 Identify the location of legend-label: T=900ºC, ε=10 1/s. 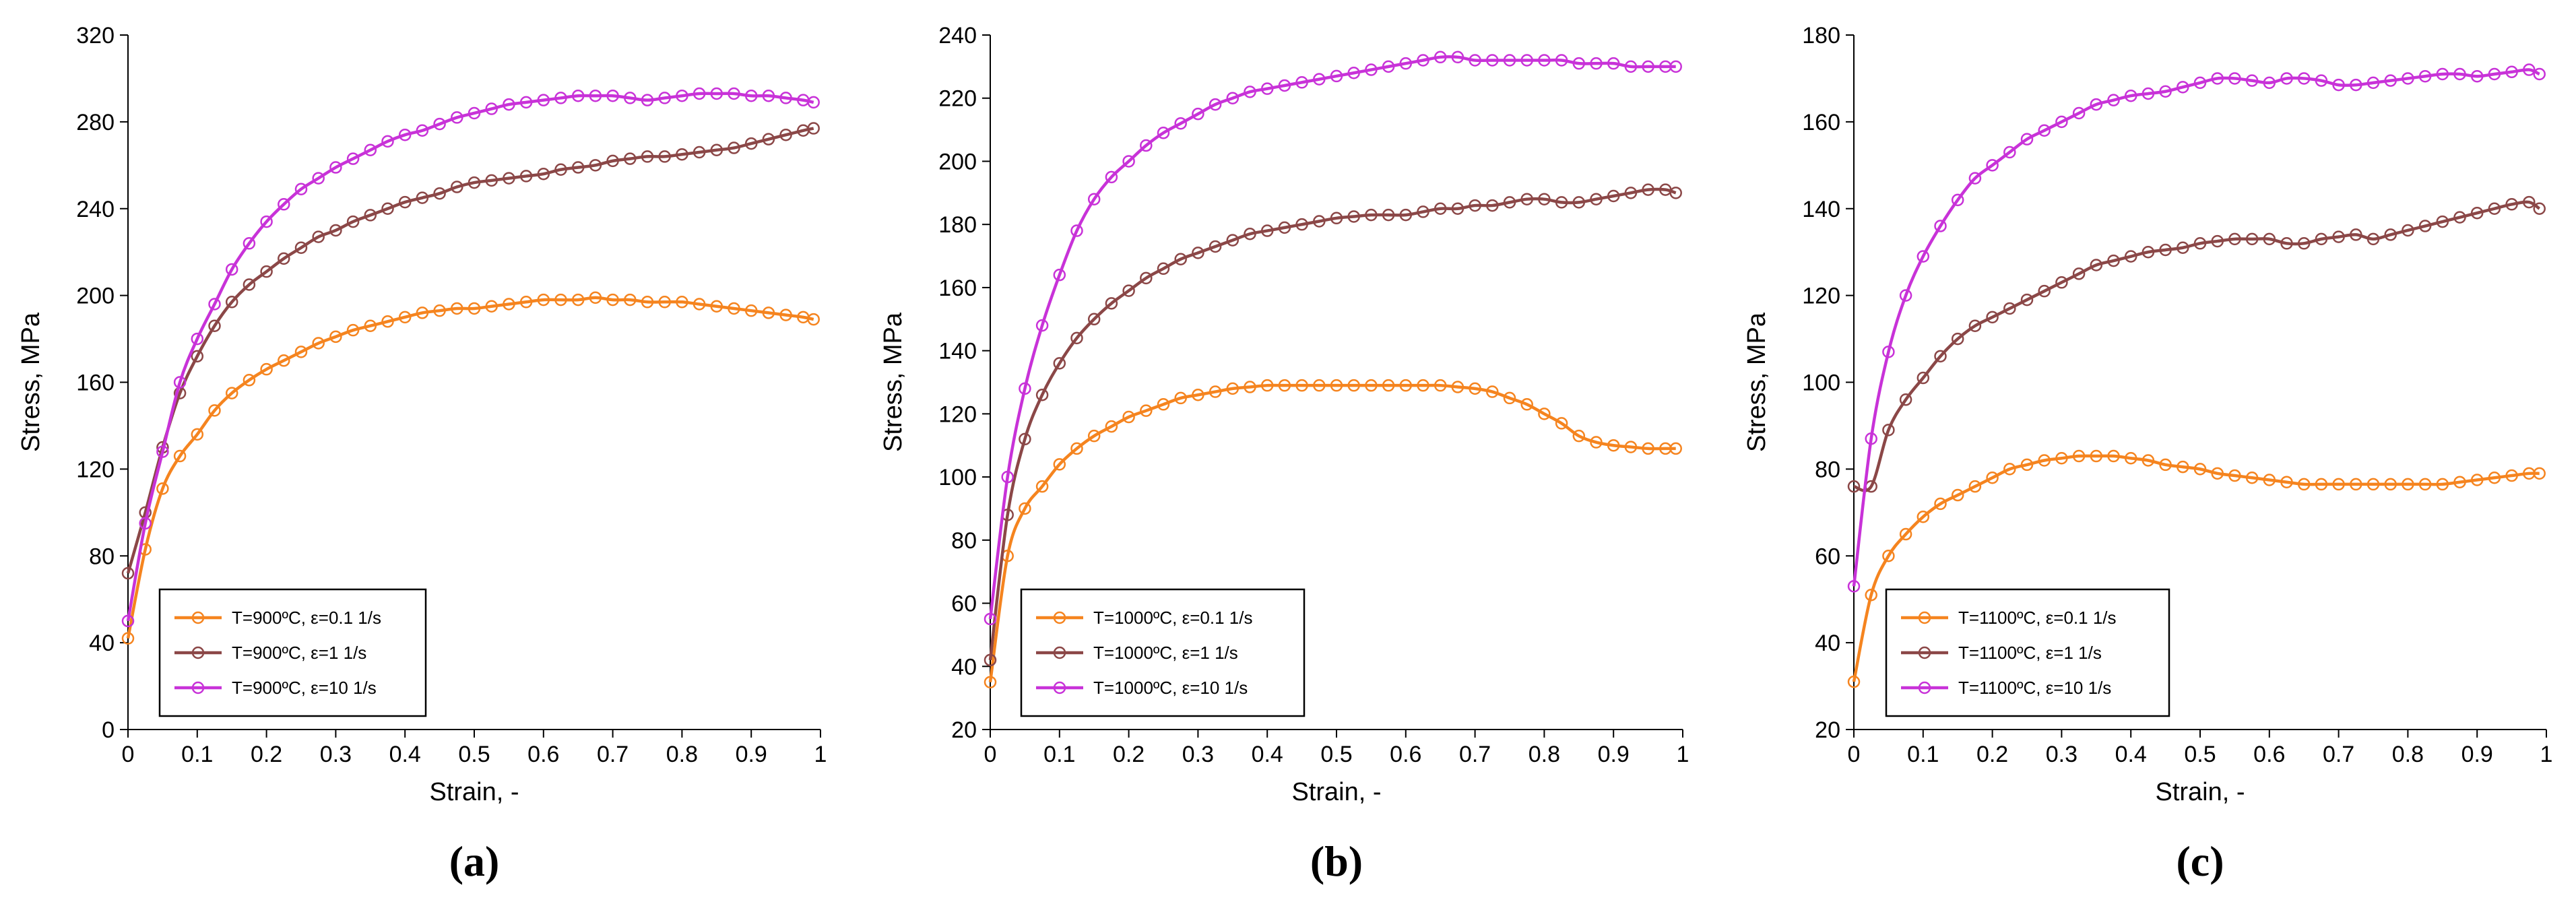
(305, 688).